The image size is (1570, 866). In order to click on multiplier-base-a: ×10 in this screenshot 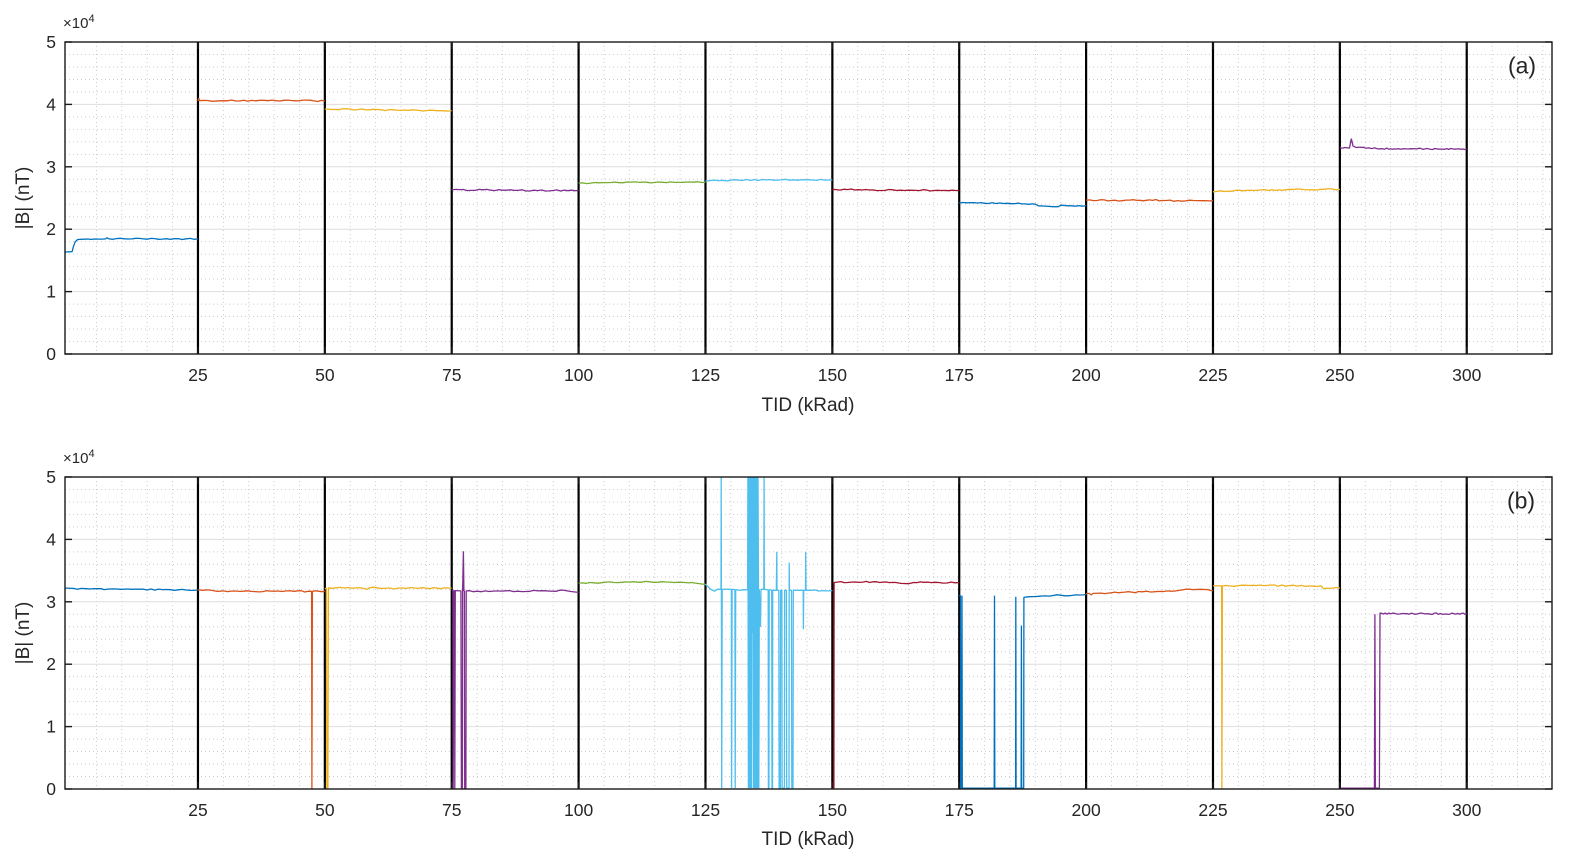, I will do `click(76, 23)`.